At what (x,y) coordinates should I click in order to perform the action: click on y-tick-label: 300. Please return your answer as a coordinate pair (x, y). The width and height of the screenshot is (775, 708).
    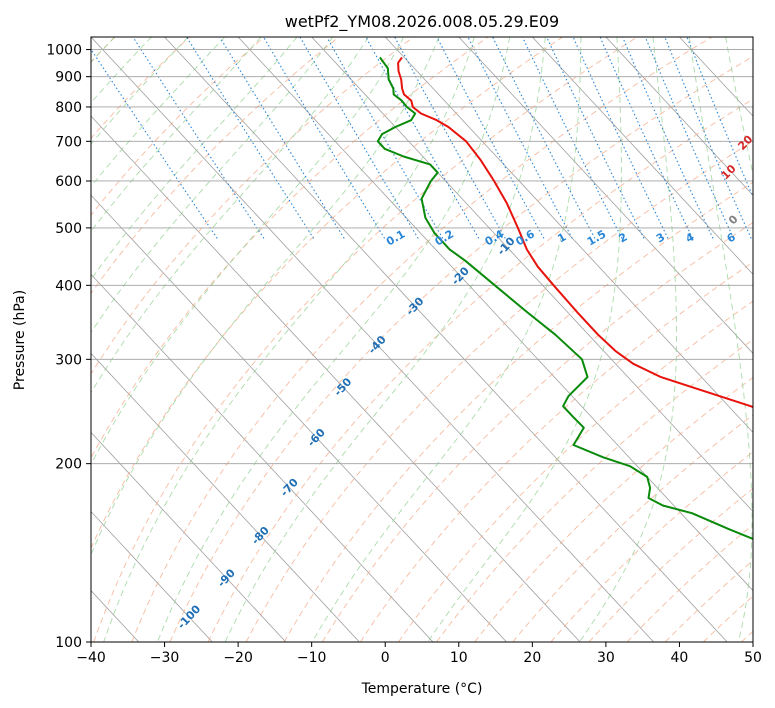
    Looking at the image, I should click on (68, 360).